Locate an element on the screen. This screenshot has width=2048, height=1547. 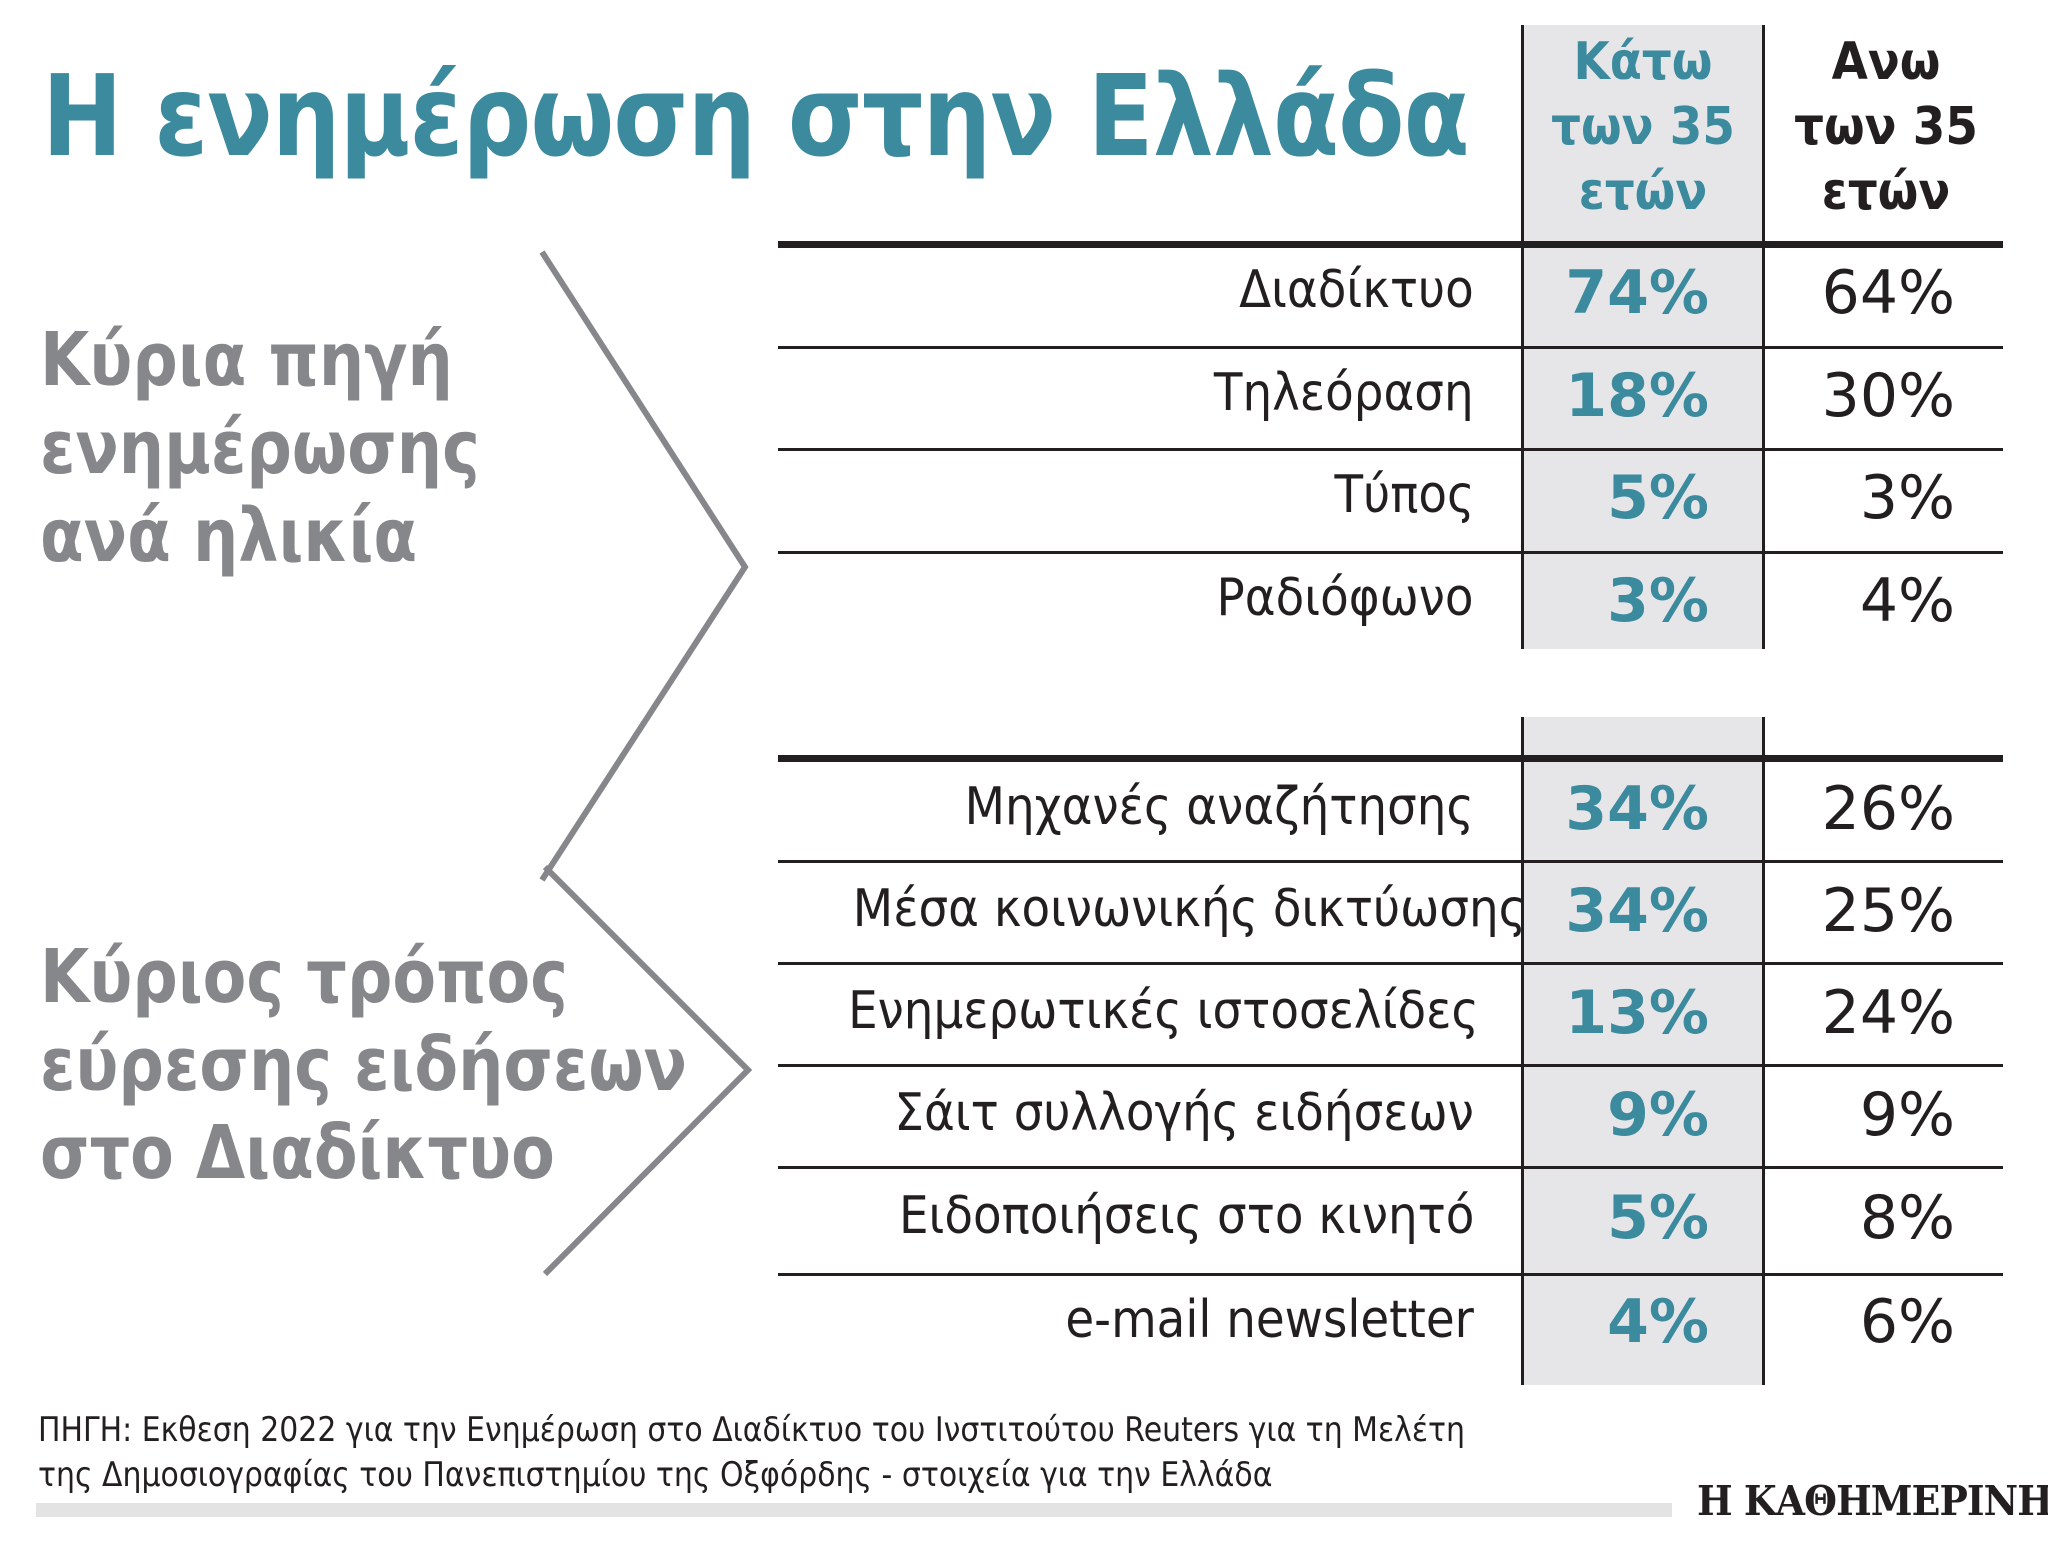
value-under35: 3% is located at coordinates (1658, 601).